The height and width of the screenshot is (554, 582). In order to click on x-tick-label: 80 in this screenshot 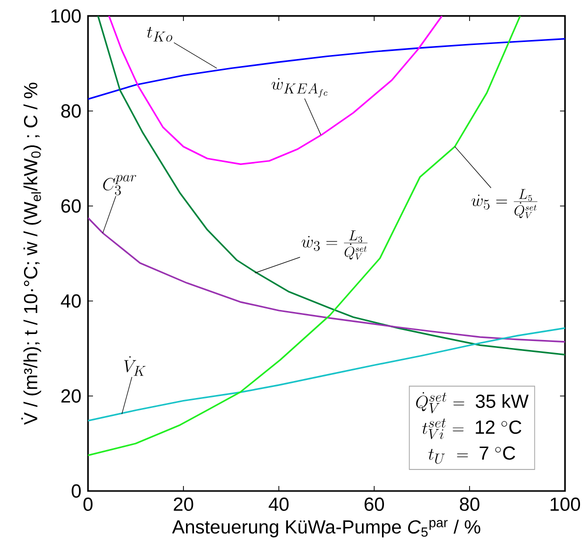, I will do `click(470, 504)`.